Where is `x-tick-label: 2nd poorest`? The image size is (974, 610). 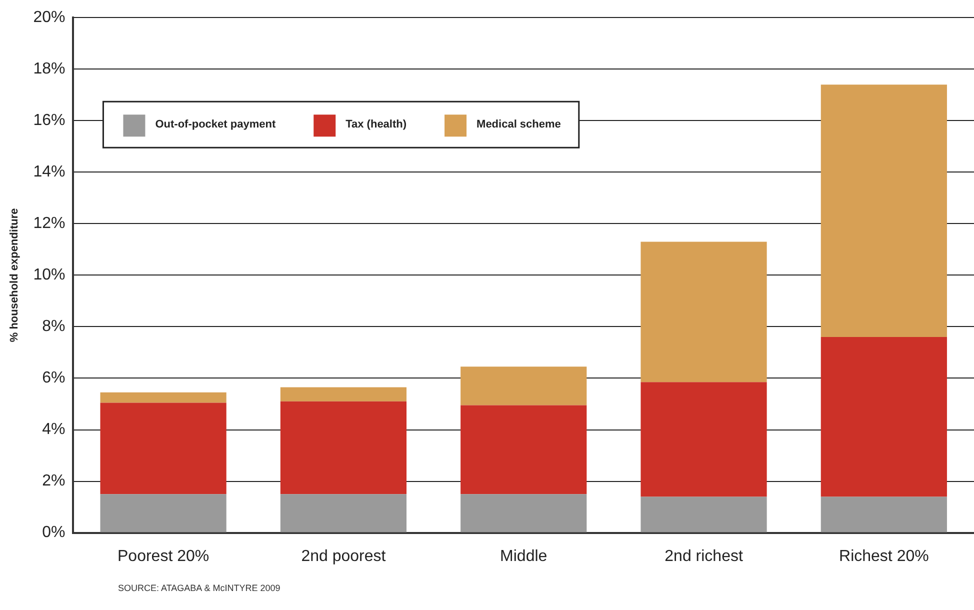 x-tick-label: 2nd poorest is located at coordinates (343, 556).